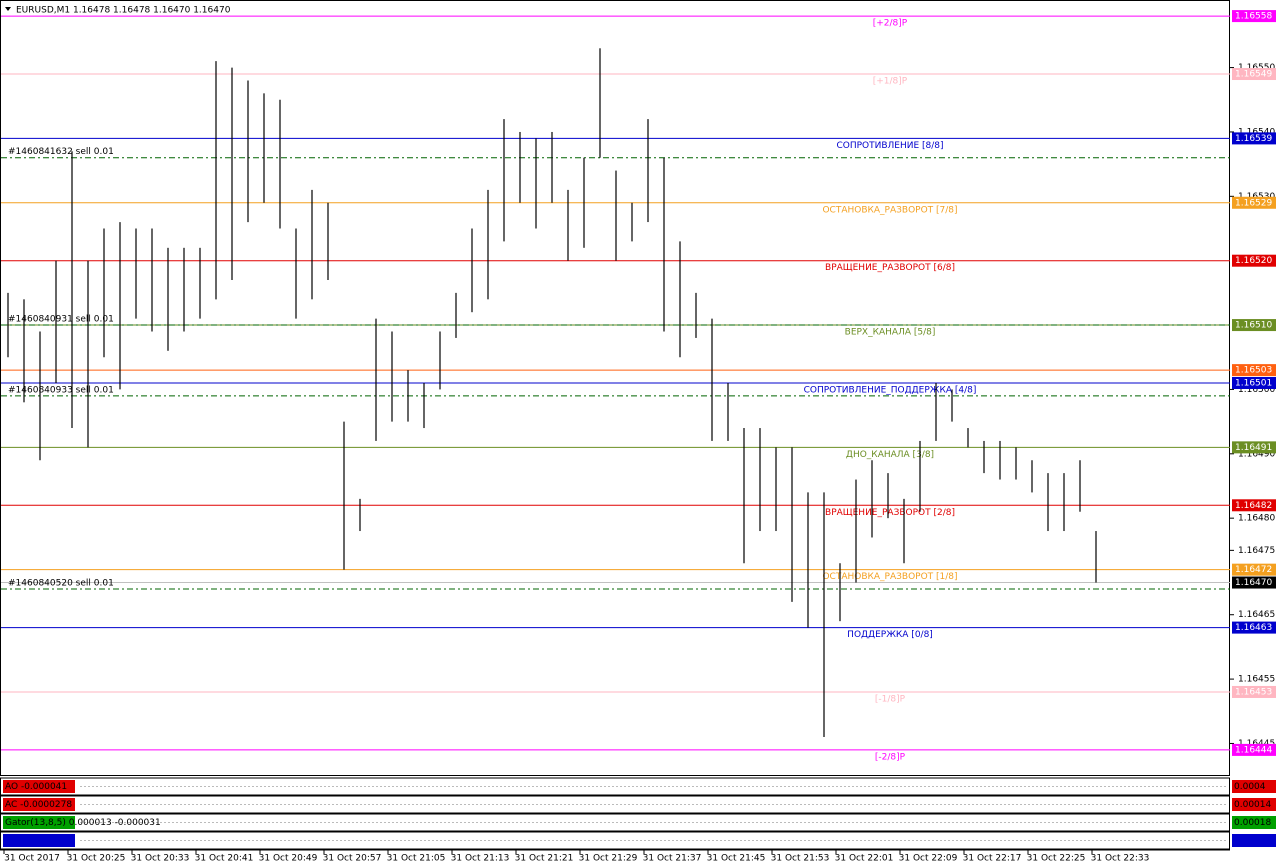  What do you see at coordinates (480, 859) in the screenshot?
I see `x-tick-label: 31 Oct 21:13` at bounding box center [480, 859].